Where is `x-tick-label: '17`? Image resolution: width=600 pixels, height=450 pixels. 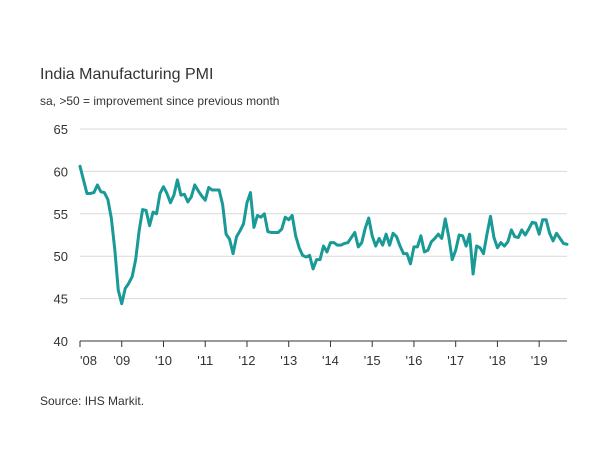
x-tick-label: '17 is located at coordinates (455, 360).